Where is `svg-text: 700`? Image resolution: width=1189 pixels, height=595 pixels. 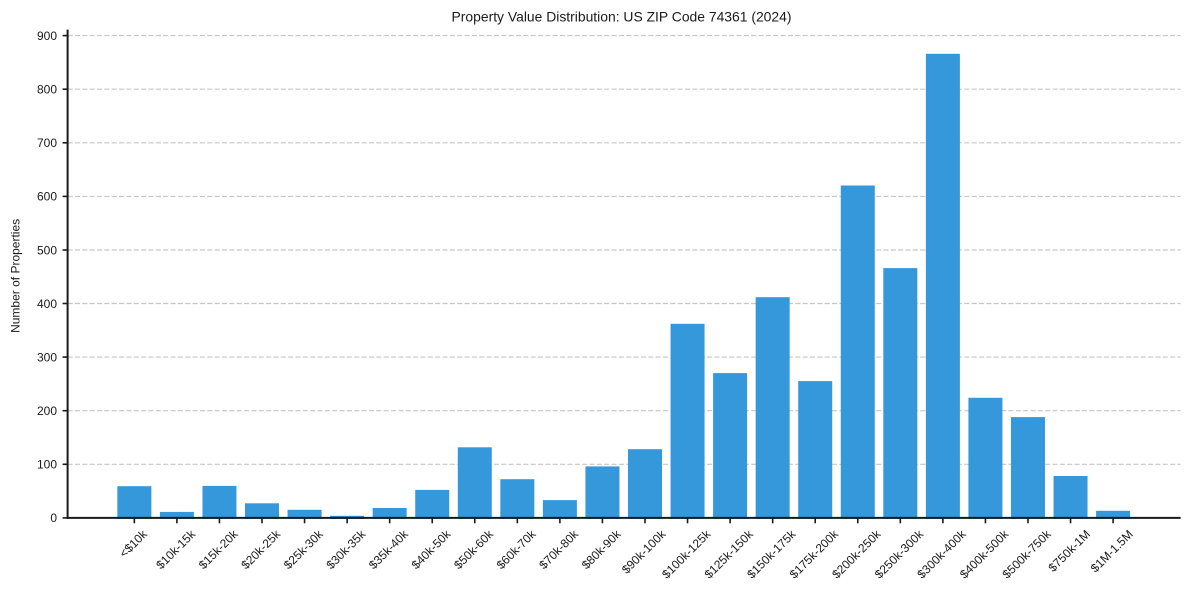 svg-text: 700 is located at coordinates (47, 143).